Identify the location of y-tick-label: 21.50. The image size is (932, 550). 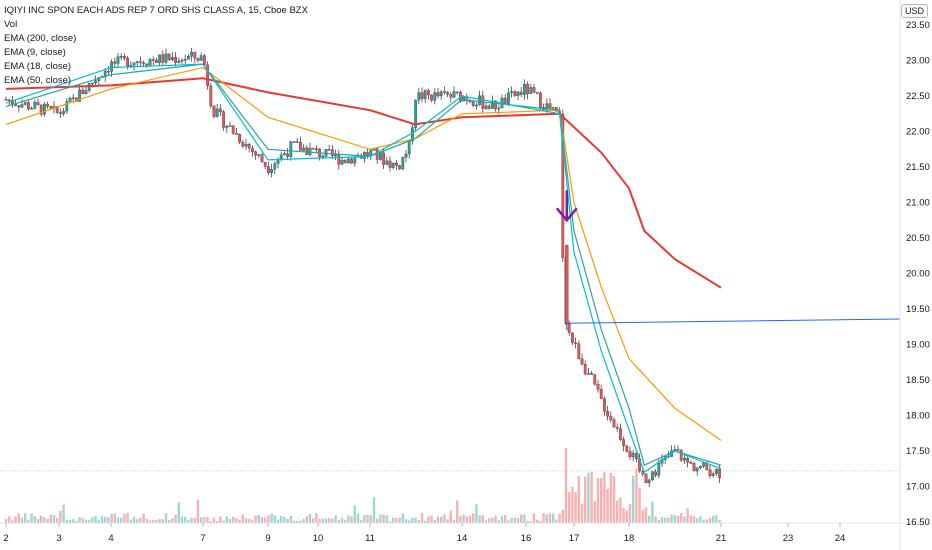
(918, 167).